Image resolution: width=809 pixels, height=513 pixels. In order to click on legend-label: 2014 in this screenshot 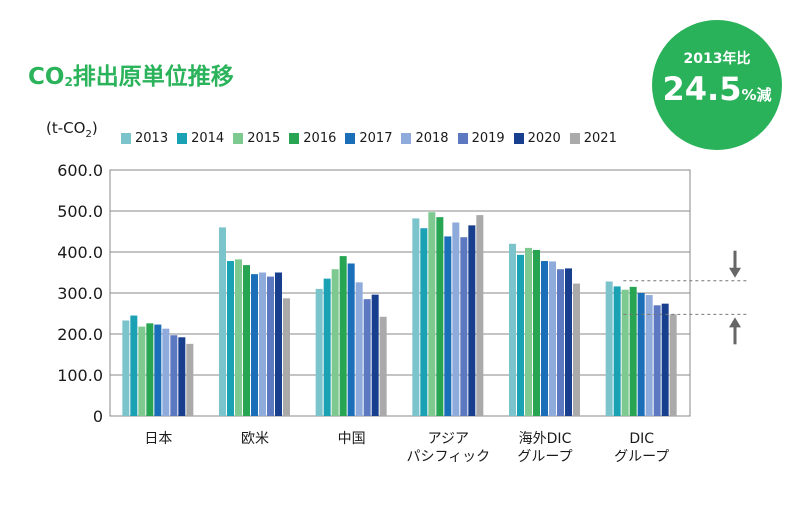, I will do `click(208, 138)`.